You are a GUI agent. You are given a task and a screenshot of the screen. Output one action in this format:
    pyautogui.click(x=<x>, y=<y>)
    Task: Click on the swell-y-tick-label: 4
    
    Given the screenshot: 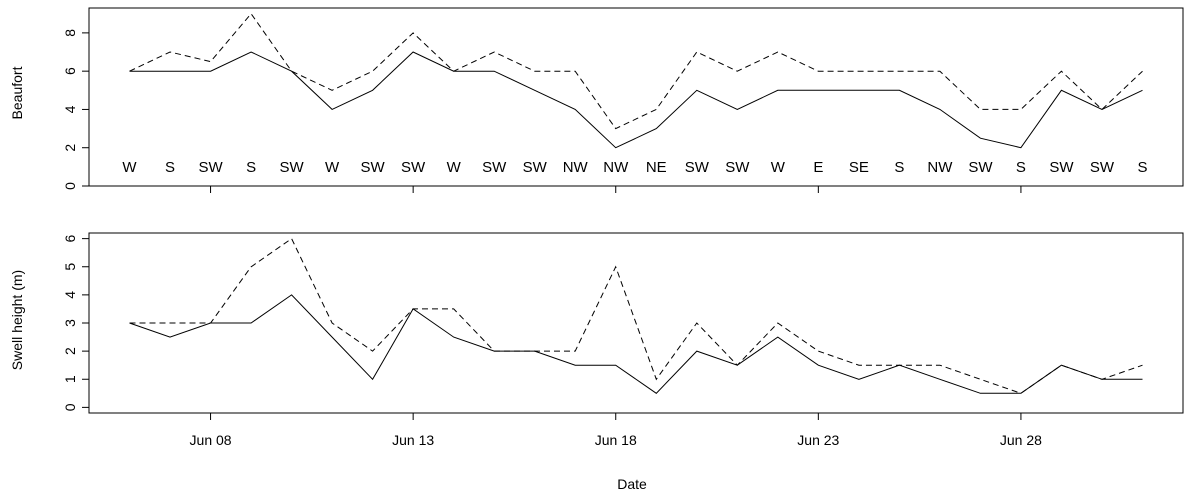 What is the action you would take?
    pyautogui.click(x=70, y=295)
    